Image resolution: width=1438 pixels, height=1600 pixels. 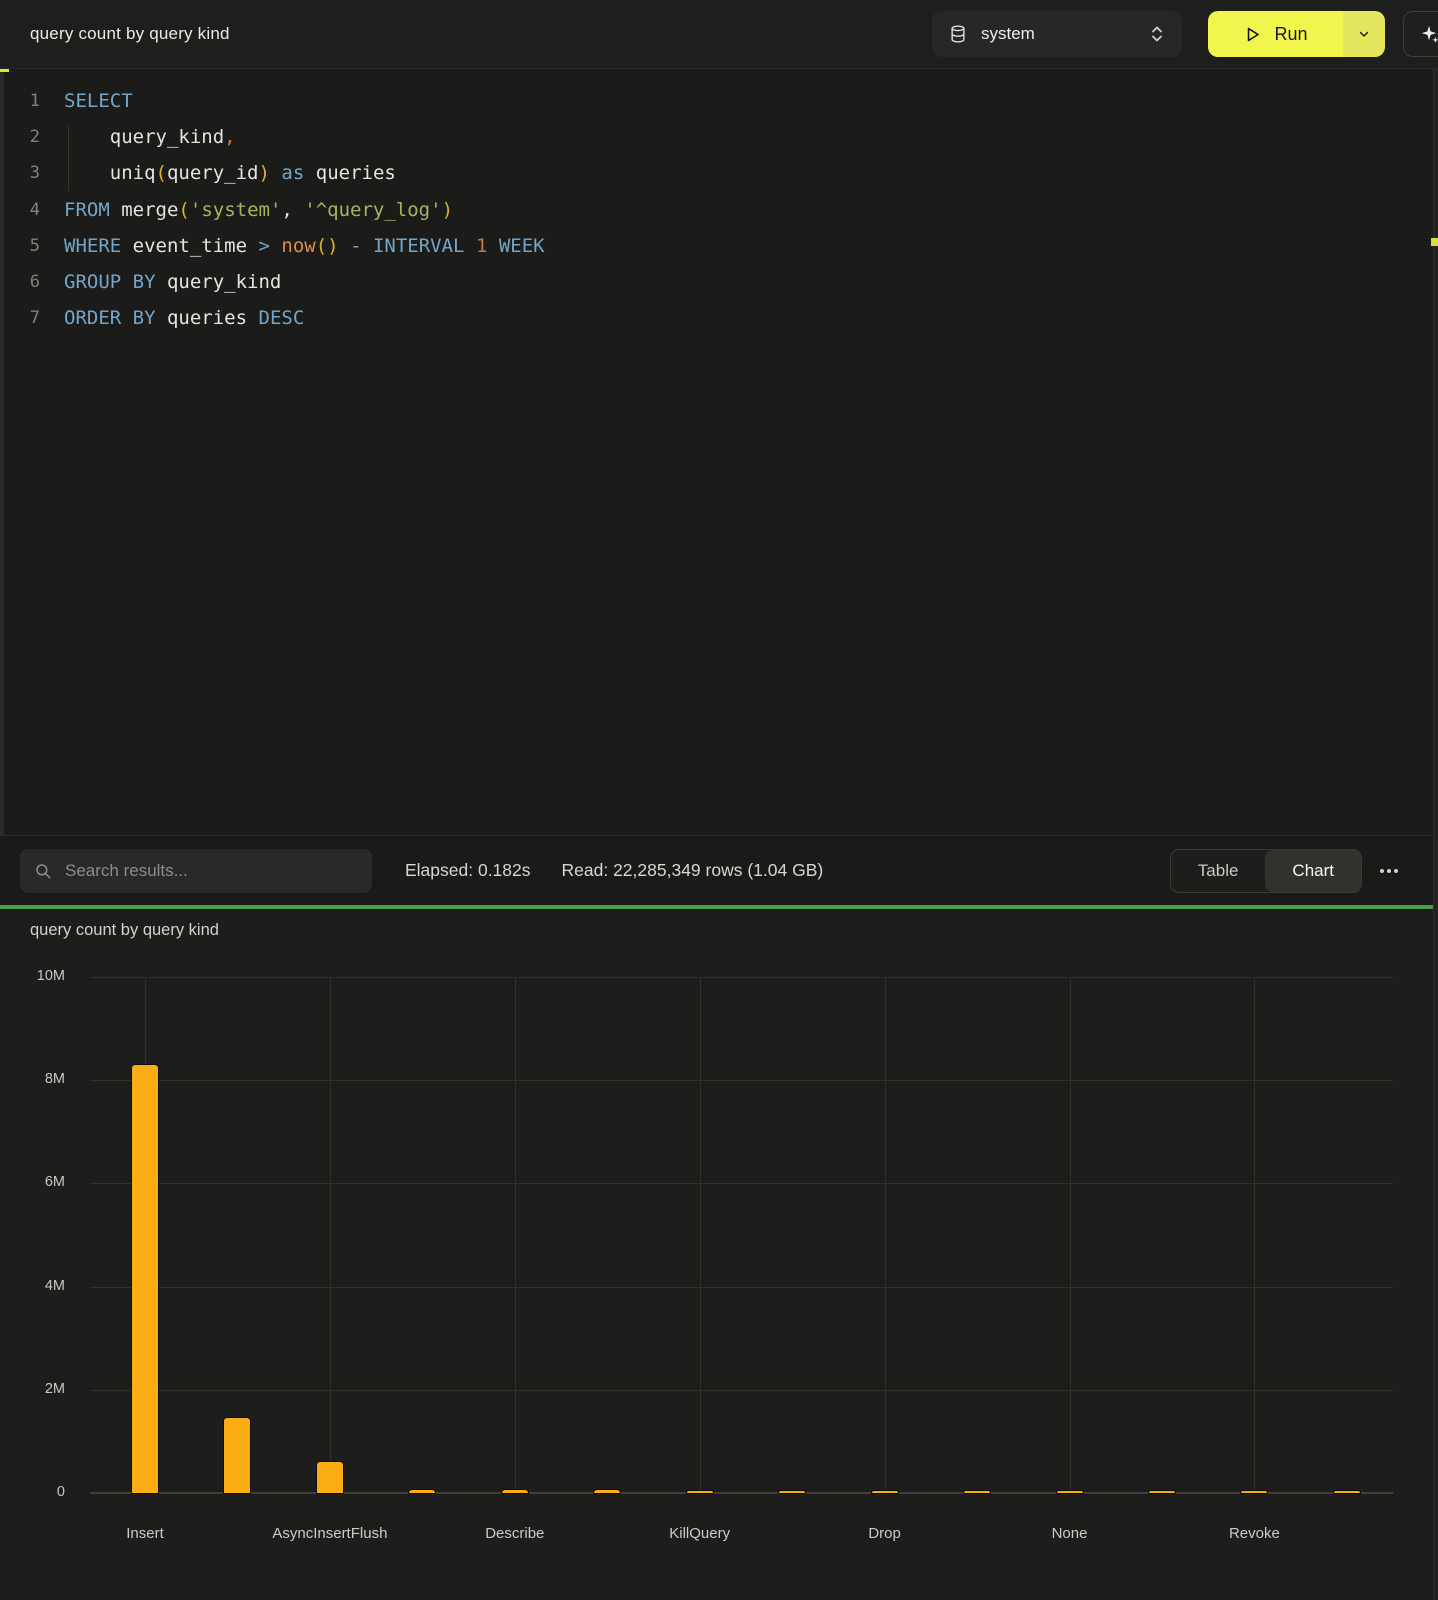 I want to click on search-input-wrapper, so click(x=196, y=870).